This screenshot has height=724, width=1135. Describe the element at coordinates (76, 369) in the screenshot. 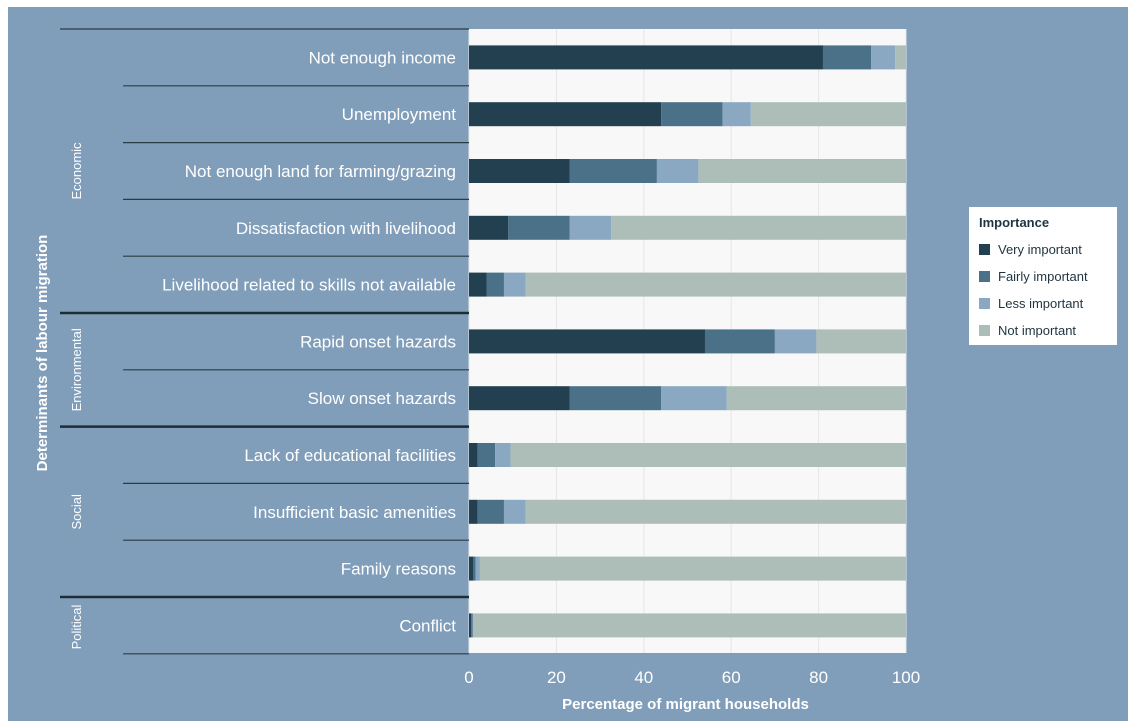

I see `group-label: Environmental` at that location.